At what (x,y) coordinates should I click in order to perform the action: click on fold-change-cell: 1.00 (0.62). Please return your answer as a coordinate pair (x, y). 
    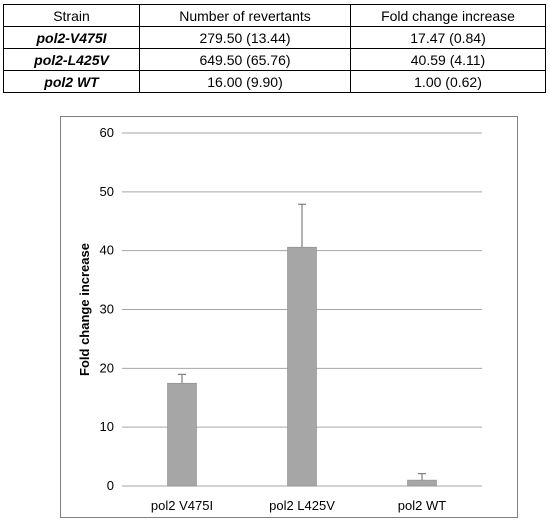
    Looking at the image, I should click on (448, 81).